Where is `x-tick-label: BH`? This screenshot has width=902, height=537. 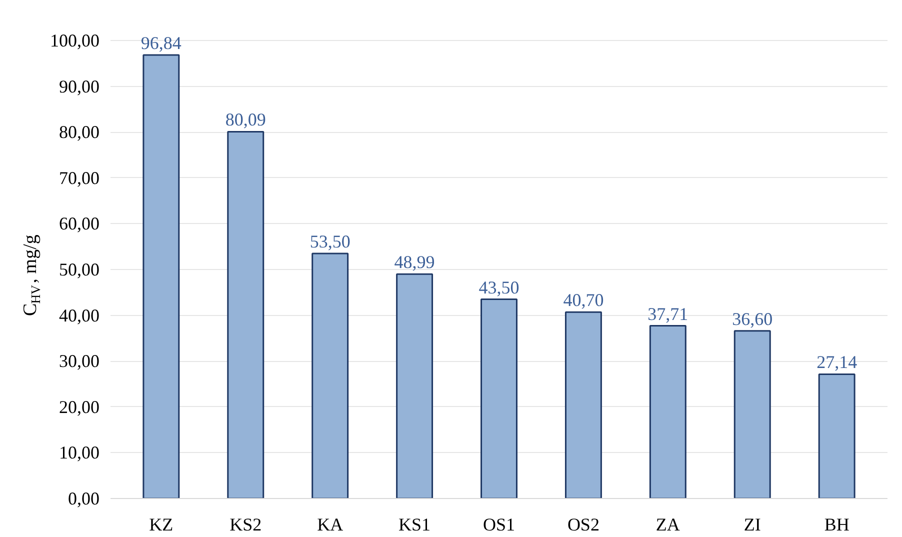 x-tick-label: BH is located at coordinates (837, 524).